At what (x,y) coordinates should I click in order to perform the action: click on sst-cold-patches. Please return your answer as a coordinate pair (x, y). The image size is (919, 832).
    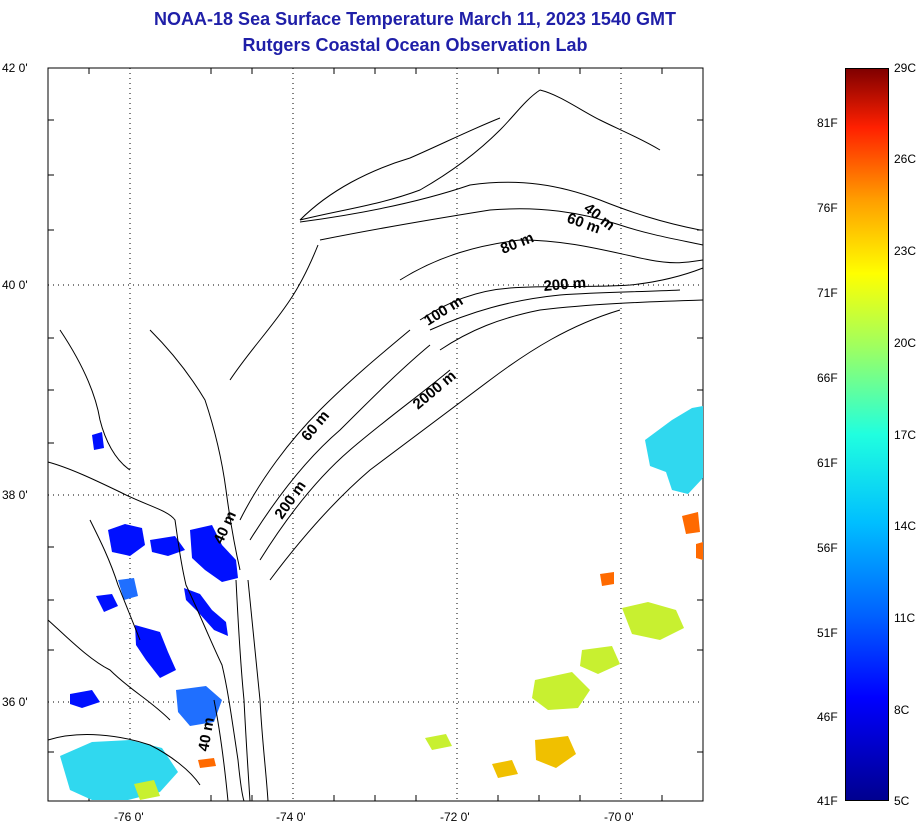
    Looking at the image, I should click on (154, 570).